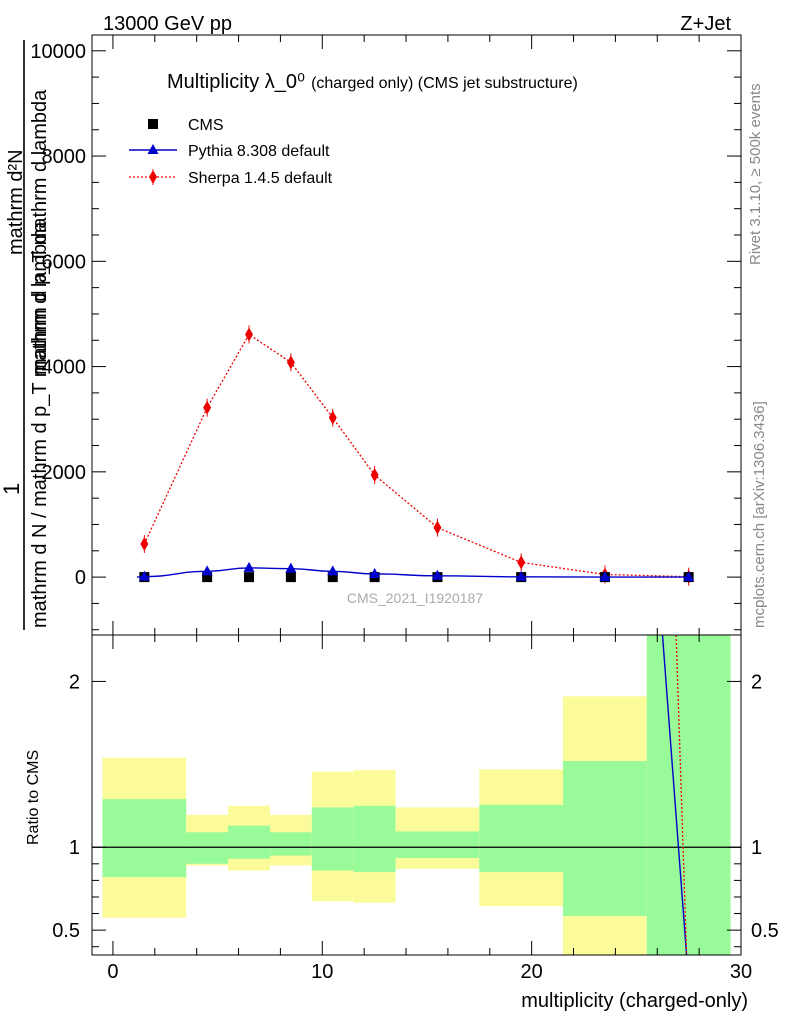  I want to click on ratio-ytick-label: 0.5, so click(66, 931).